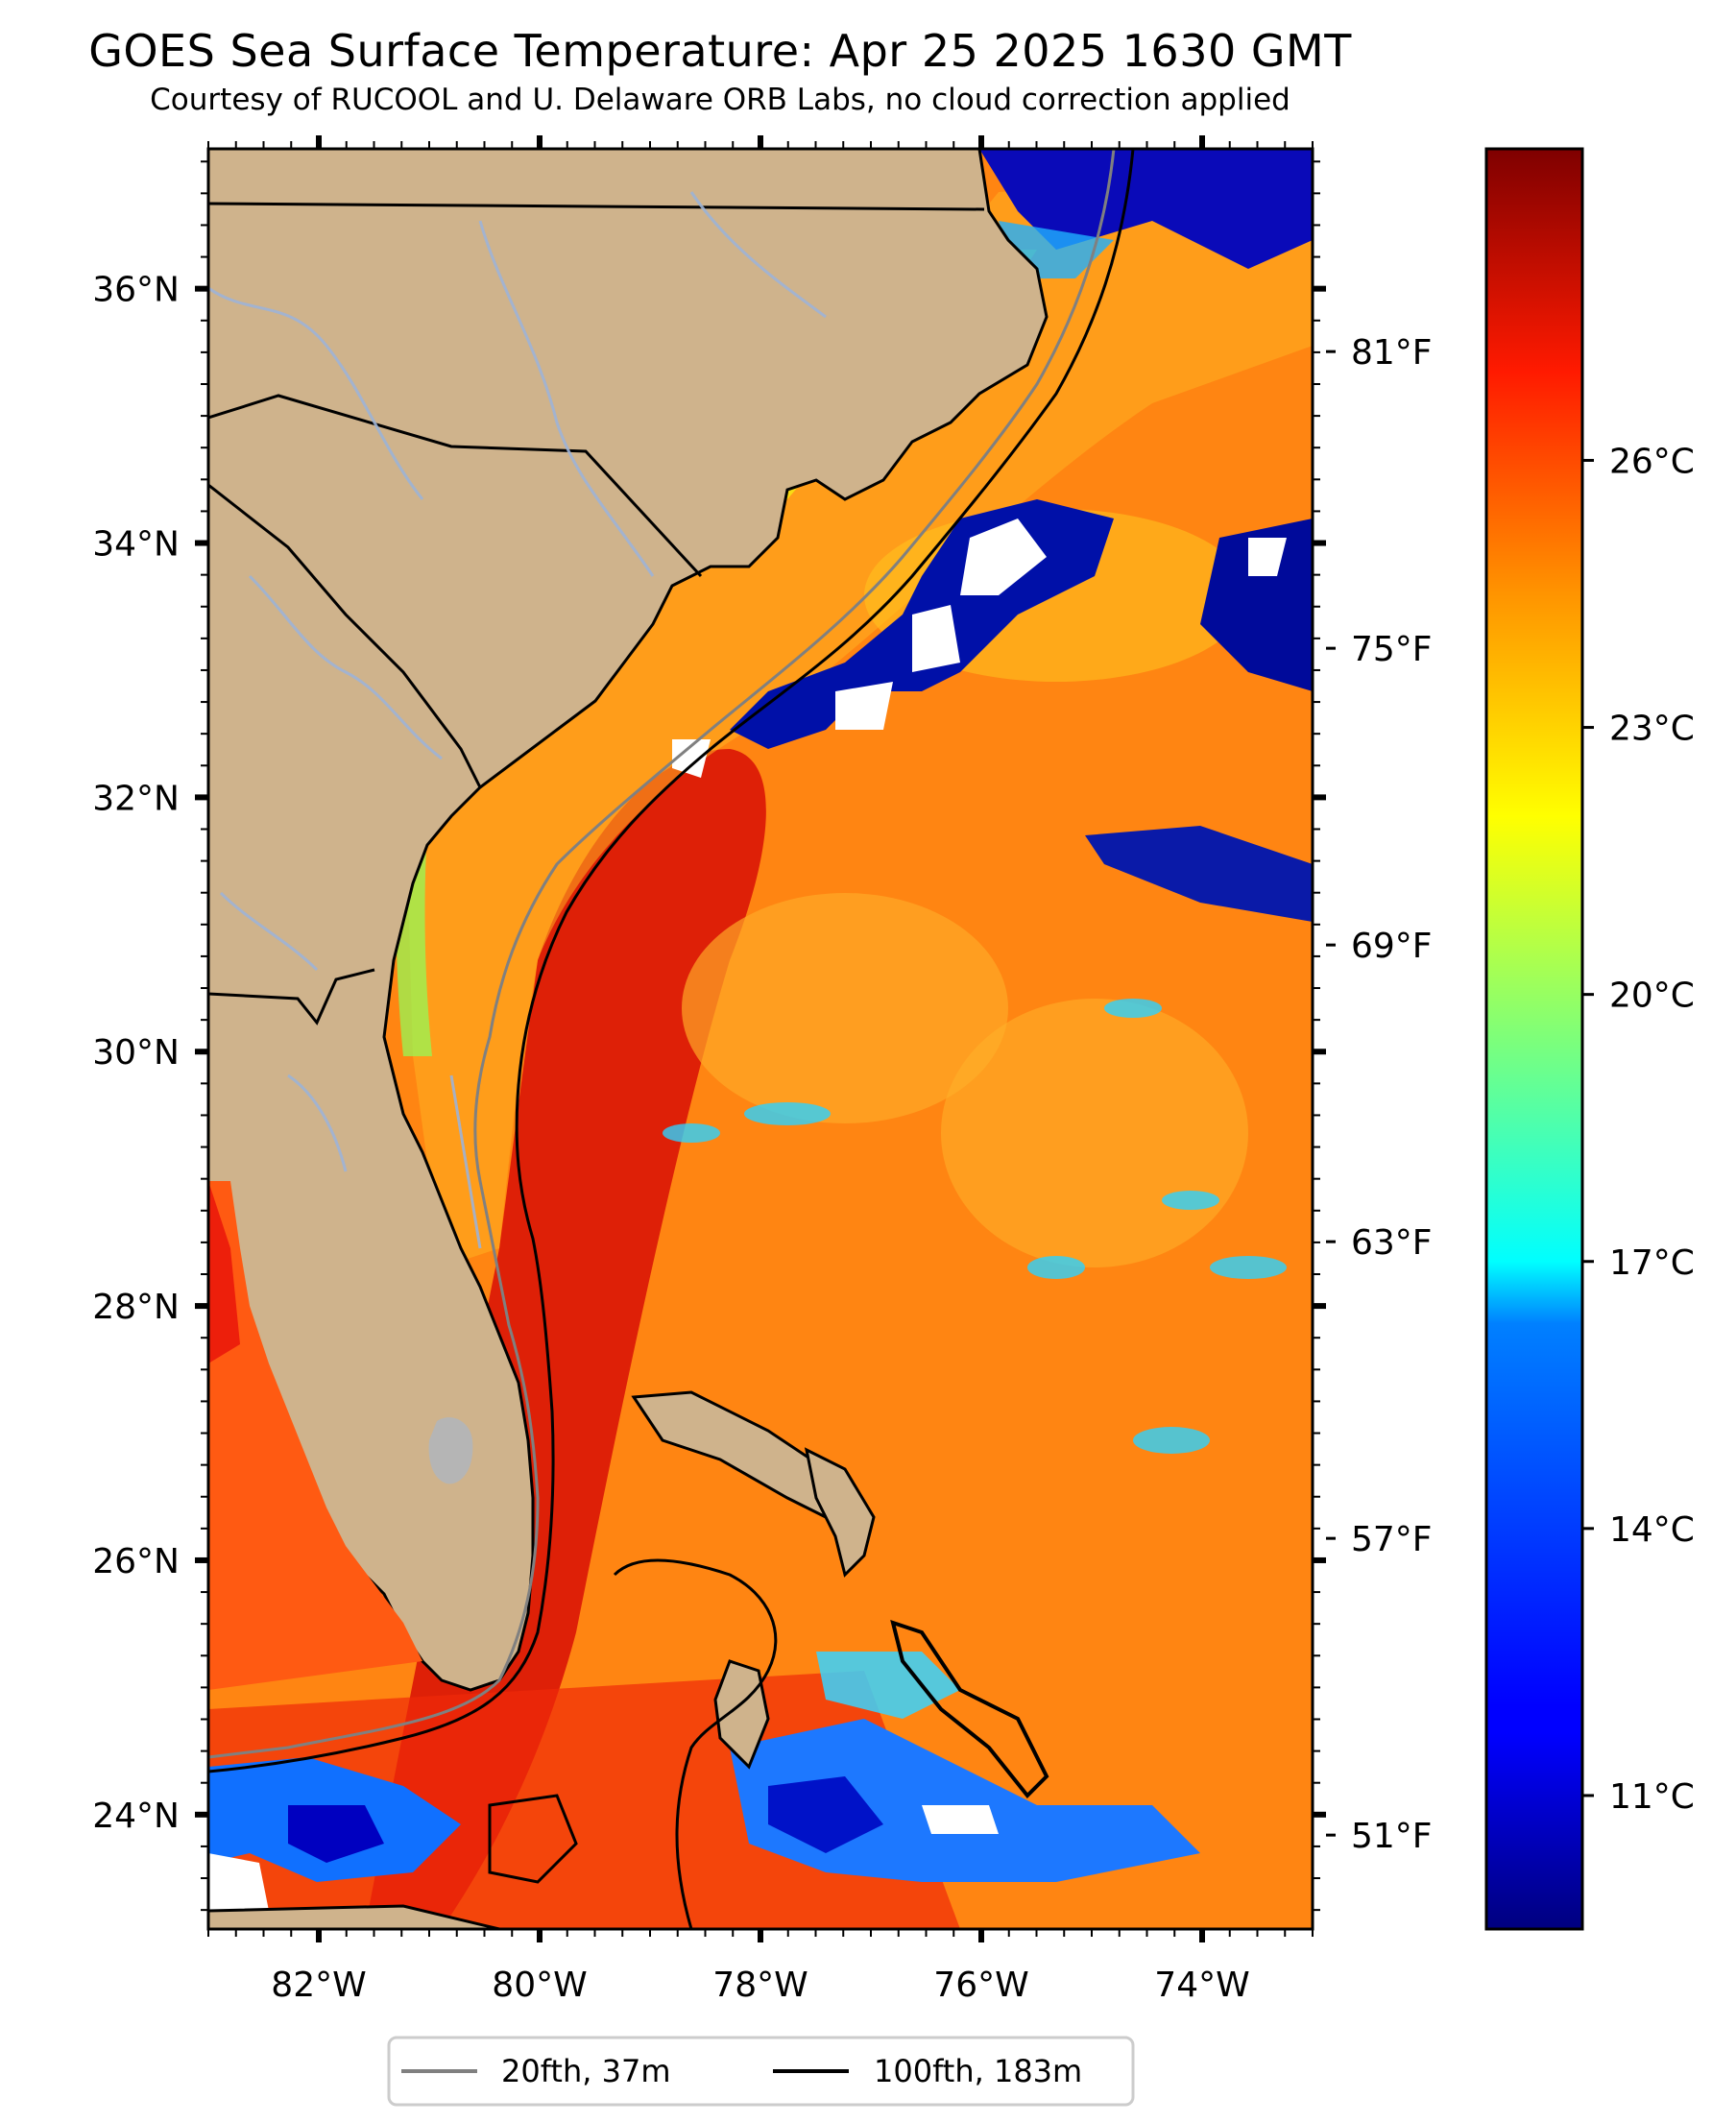 This screenshot has height=2123, width=1736. Describe the element at coordinates (136, 798) in the screenshot. I see `lat-tick-label: 32°N` at that location.